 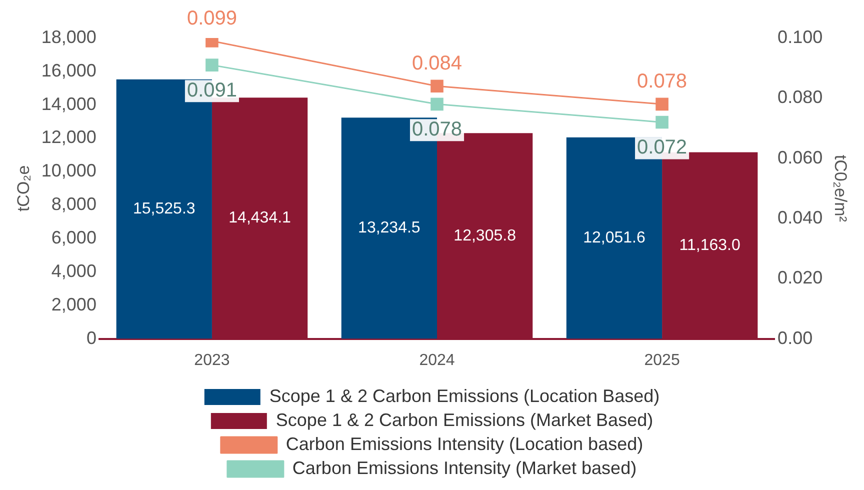 I want to click on y-tick-label: 0, so click(x=91, y=338).